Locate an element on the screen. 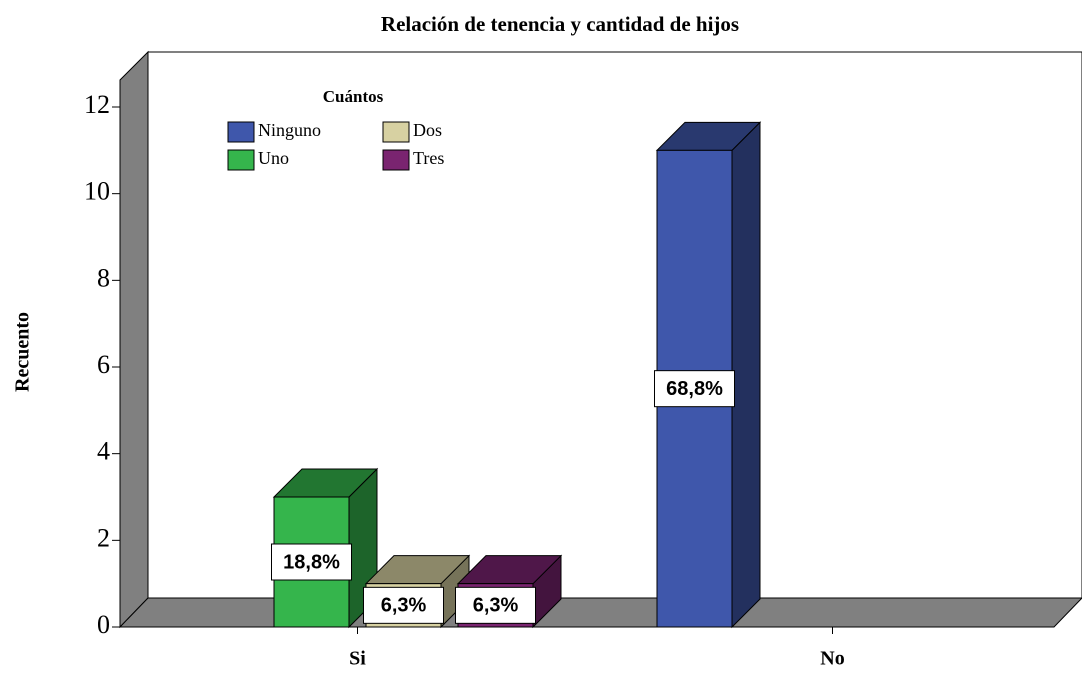 The width and height of the screenshot is (1082, 673). bar-side is located at coordinates (746, 375).